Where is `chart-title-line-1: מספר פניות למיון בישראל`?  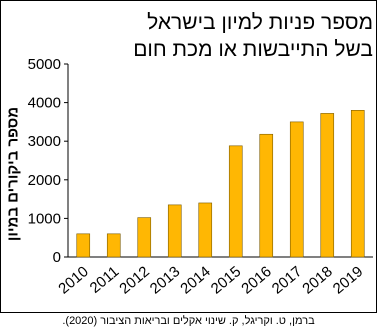 chart-title-line-1: מספר פניות למיון בישראל is located at coordinates (260, 22).